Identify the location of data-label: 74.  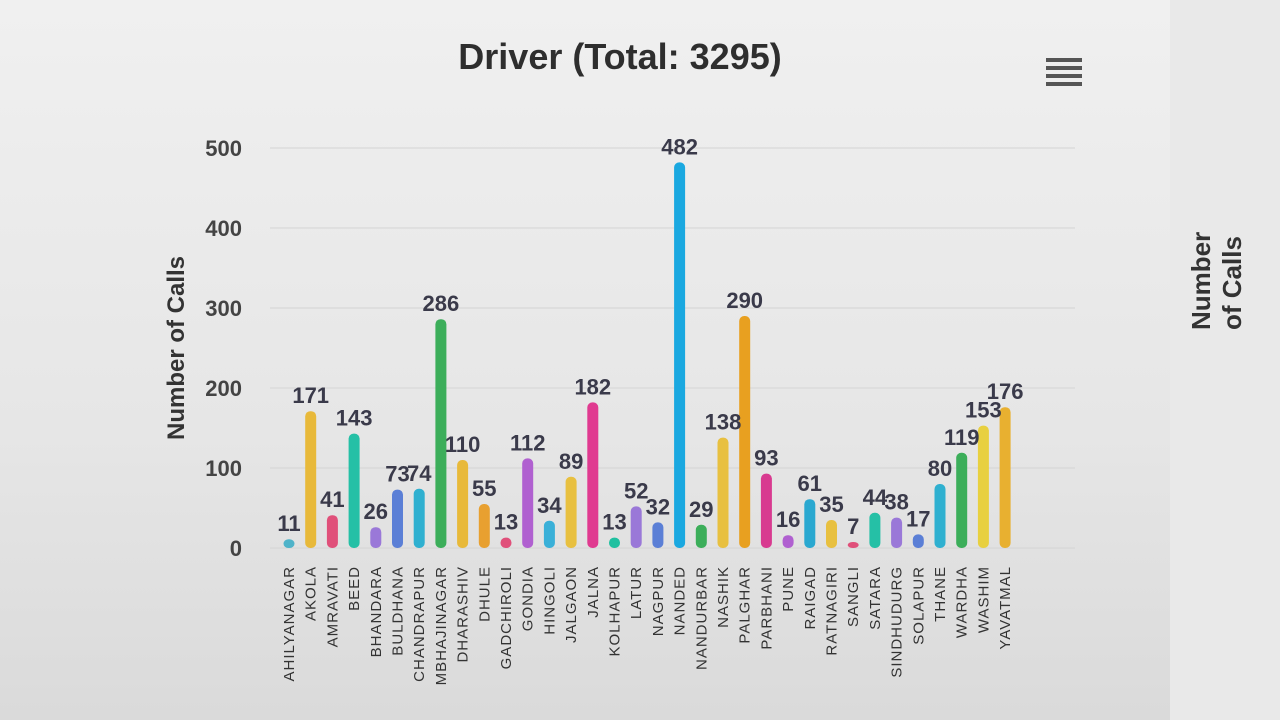
(419, 473).